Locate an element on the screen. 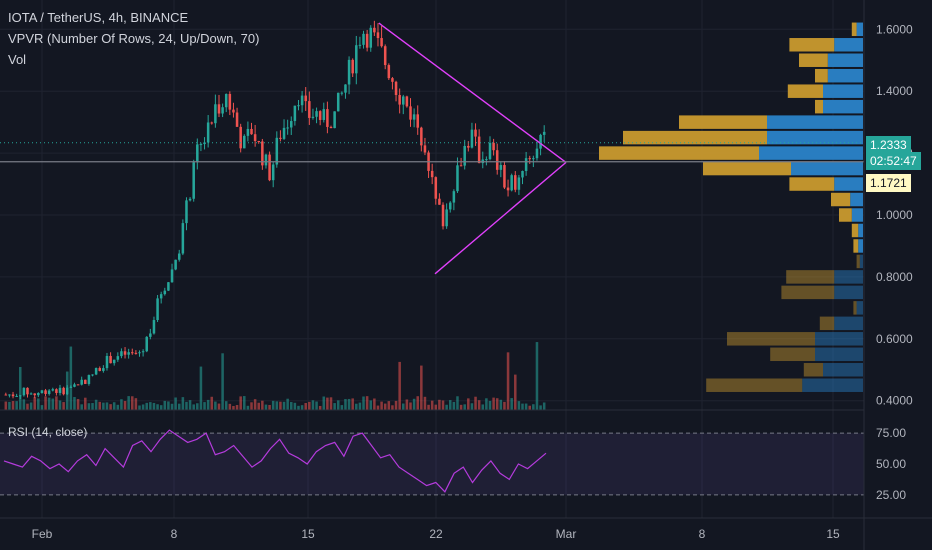 The image size is (932, 550). rsi-indicator-label: RSI (14, close) is located at coordinates (48, 432).